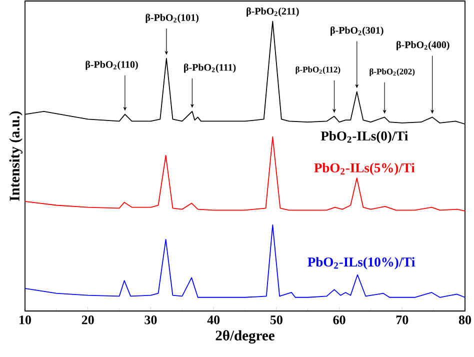  Describe the element at coordinates (276, 320) in the screenshot. I see `x-tick-label: 50` at that location.